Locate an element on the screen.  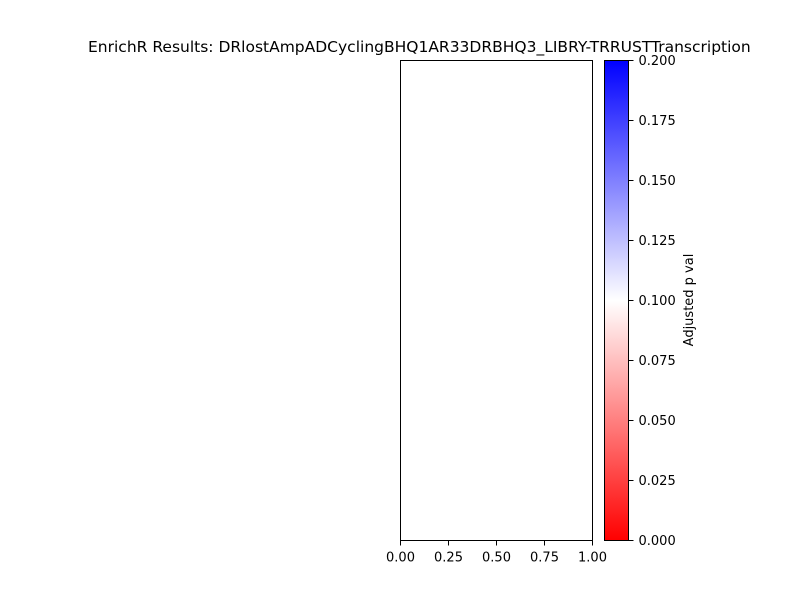
x-tick-label: 0.50 is located at coordinates (496, 558).